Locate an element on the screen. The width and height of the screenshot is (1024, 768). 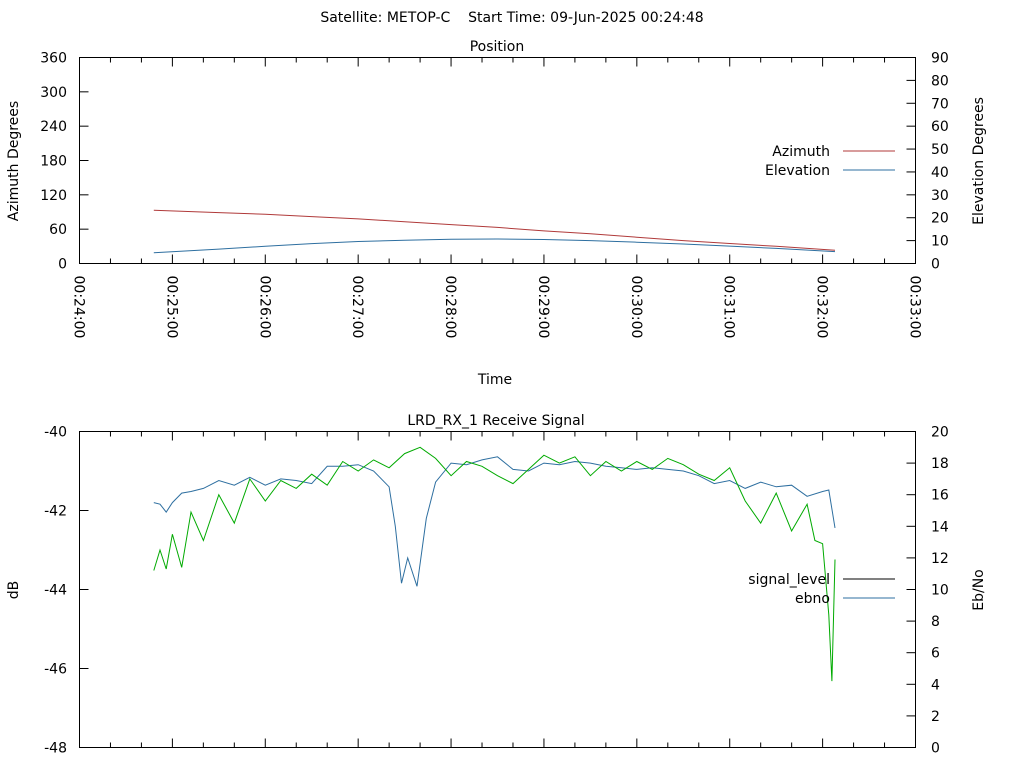
signal-y2tick-label: 2 is located at coordinates (935, 717).